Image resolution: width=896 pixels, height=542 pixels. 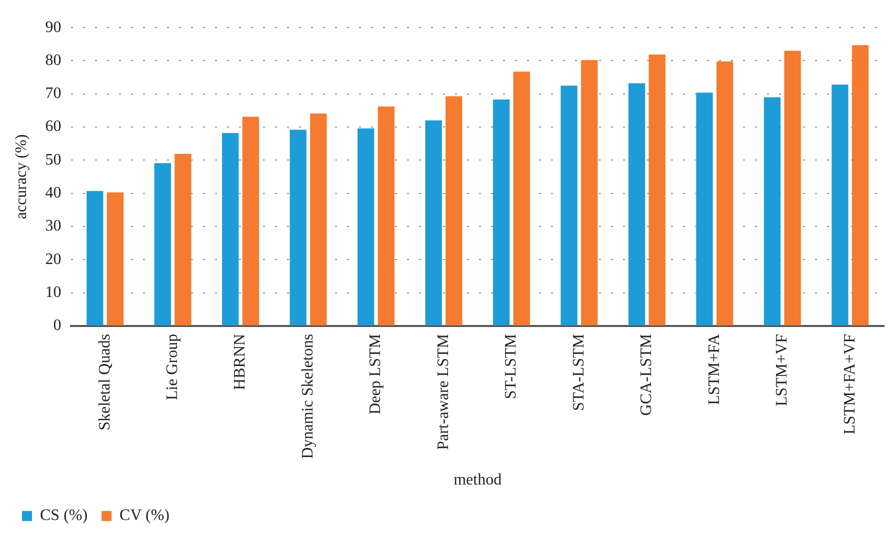 I want to click on x-tick-label: GCA-LSTM, so click(x=647, y=375).